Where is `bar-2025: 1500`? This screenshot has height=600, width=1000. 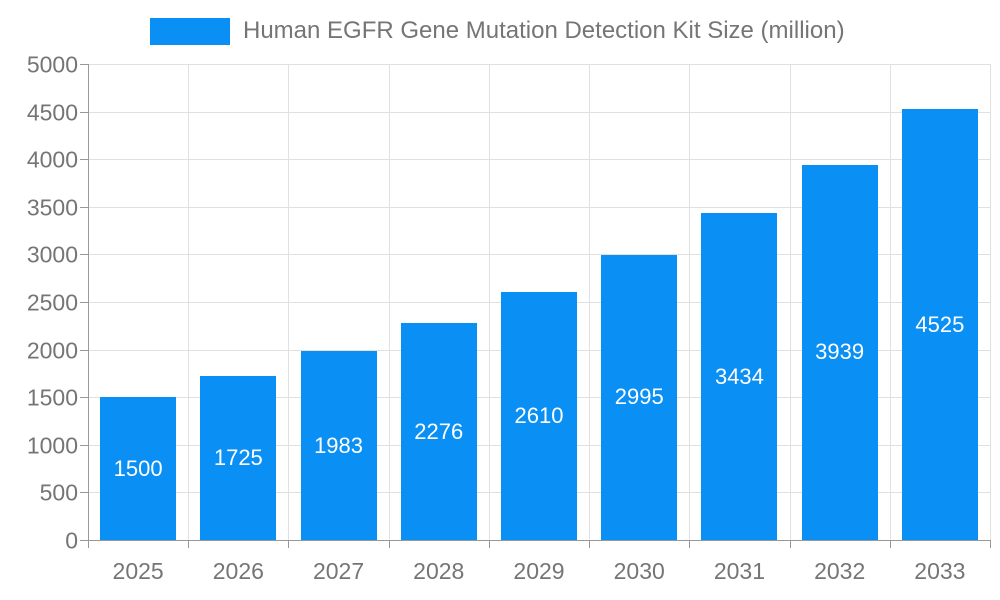 bar-2025: 1500 is located at coordinates (138, 468).